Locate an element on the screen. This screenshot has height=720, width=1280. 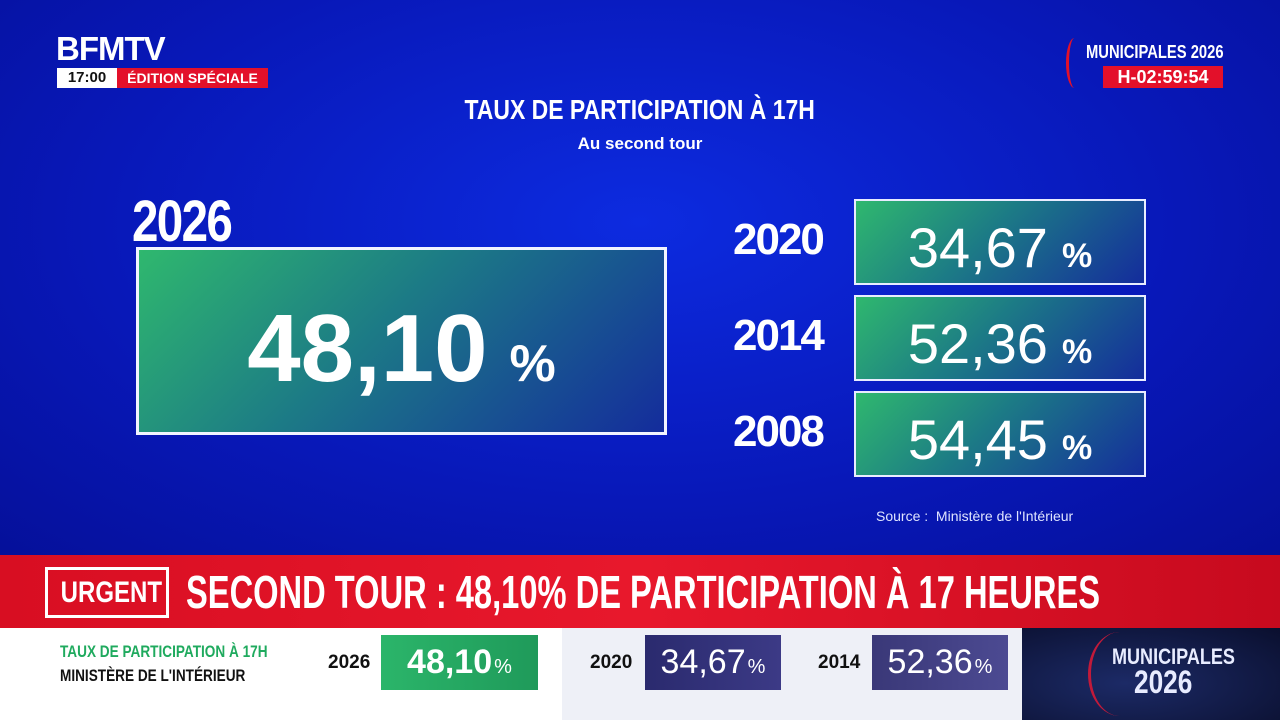
history-year: 2014 is located at coordinates (779, 335).